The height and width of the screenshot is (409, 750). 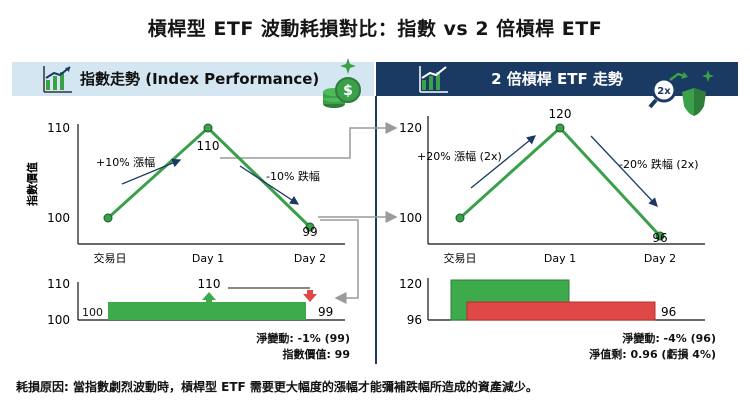 What do you see at coordinates (303, 338) in the screenshot?
I see `net-change-text: 淨變動: -1% (99)` at bounding box center [303, 338].